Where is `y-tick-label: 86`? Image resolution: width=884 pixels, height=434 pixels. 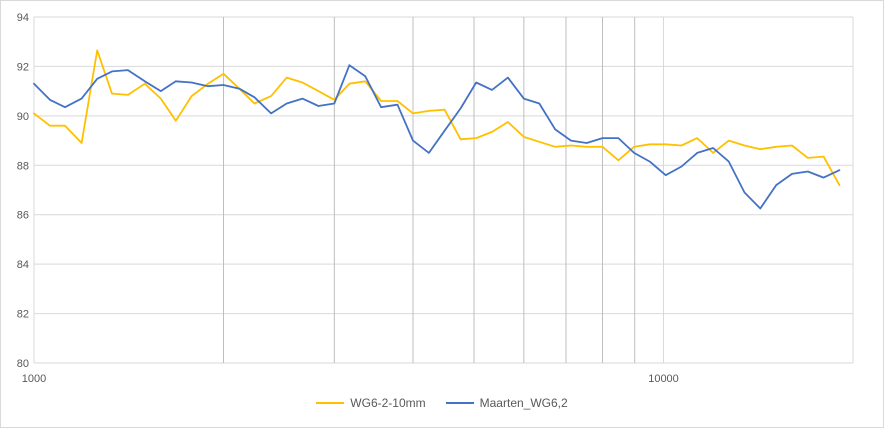
y-tick-label: 86 is located at coordinates (23, 216).